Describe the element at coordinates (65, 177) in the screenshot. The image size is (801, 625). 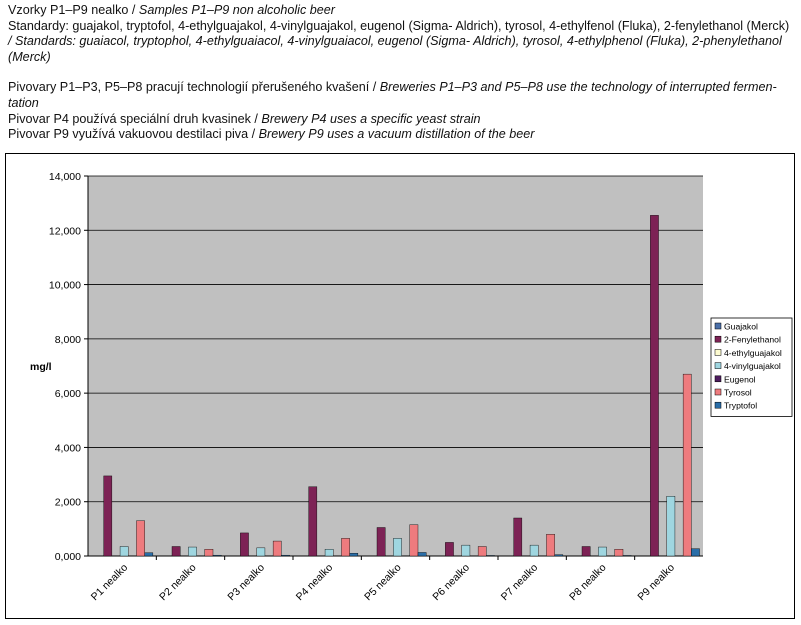
I see `y-tick-label: 14,000` at that location.